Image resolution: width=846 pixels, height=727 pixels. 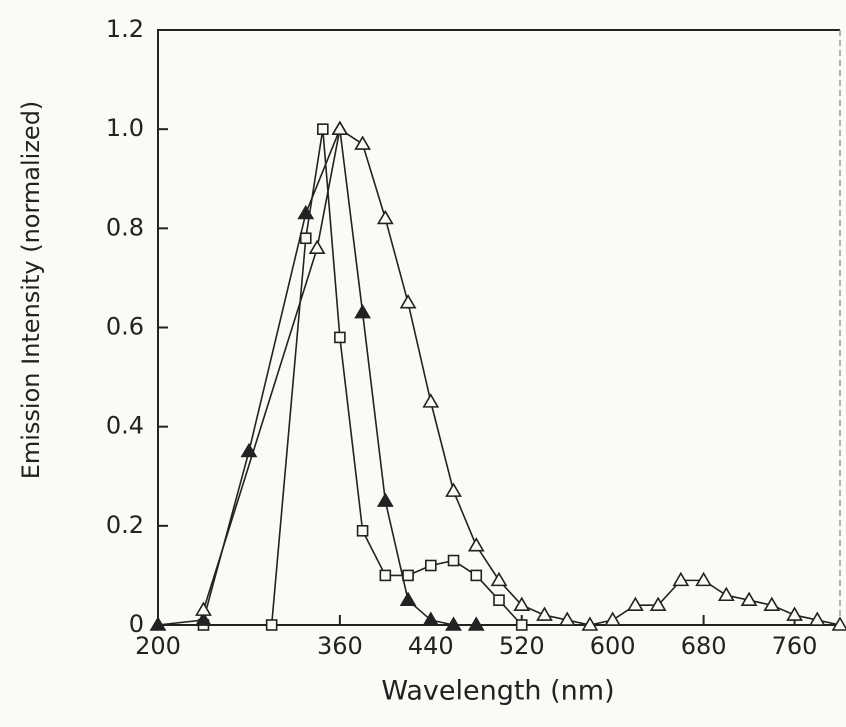 What do you see at coordinates (340, 646) in the screenshot?
I see `x-tick-label: 360` at bounding box center [340, 646].